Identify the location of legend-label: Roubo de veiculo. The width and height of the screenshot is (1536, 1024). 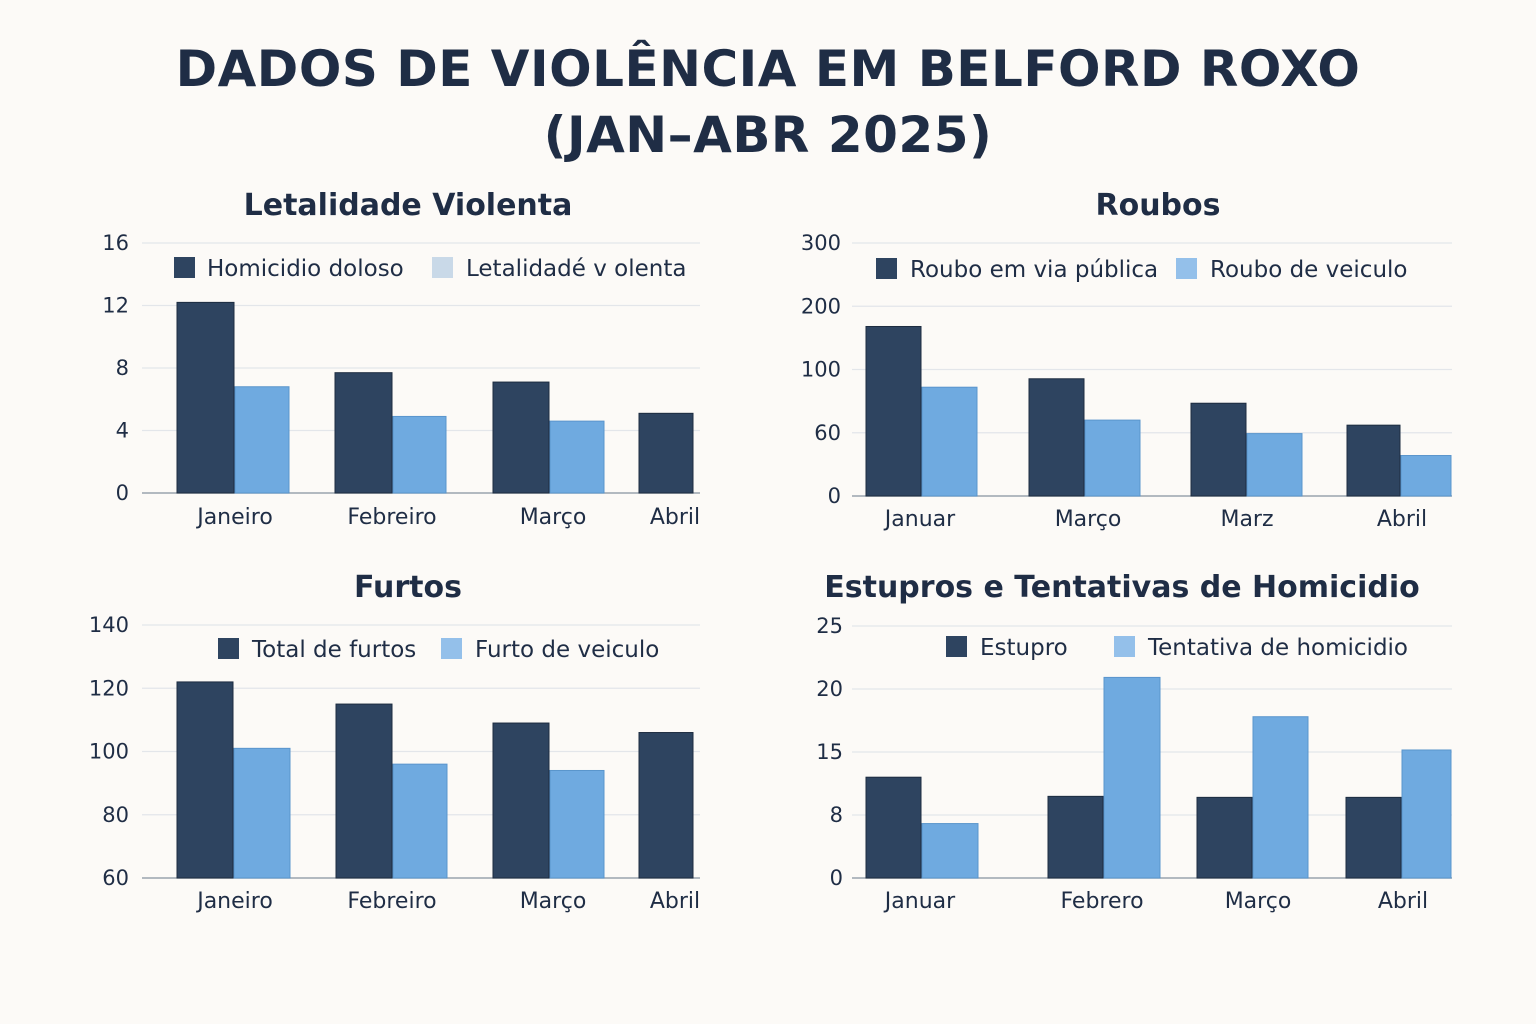
(1308, 270).